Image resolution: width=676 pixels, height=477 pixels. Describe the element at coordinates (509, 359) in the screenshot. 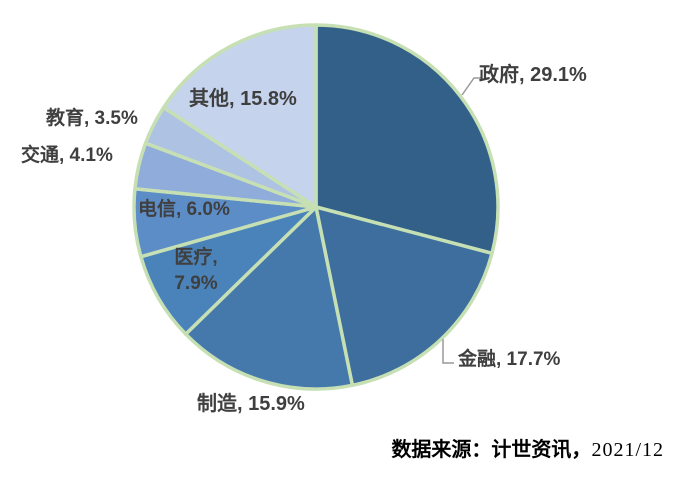

I see `slice-label-finance: 金融, 17.7%` at that location.